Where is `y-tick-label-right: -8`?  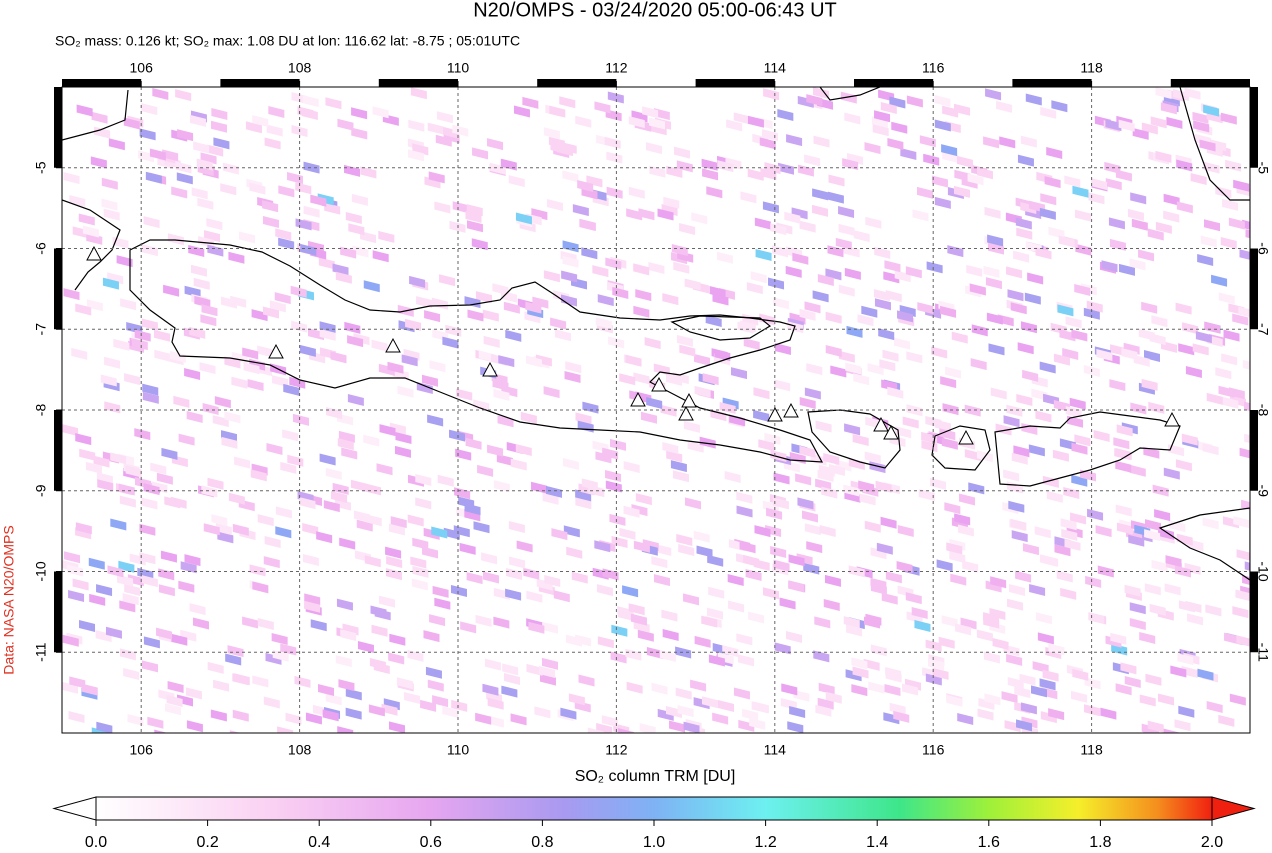 y-tick-label-right: -8 is located at coordinates (1263, 410).